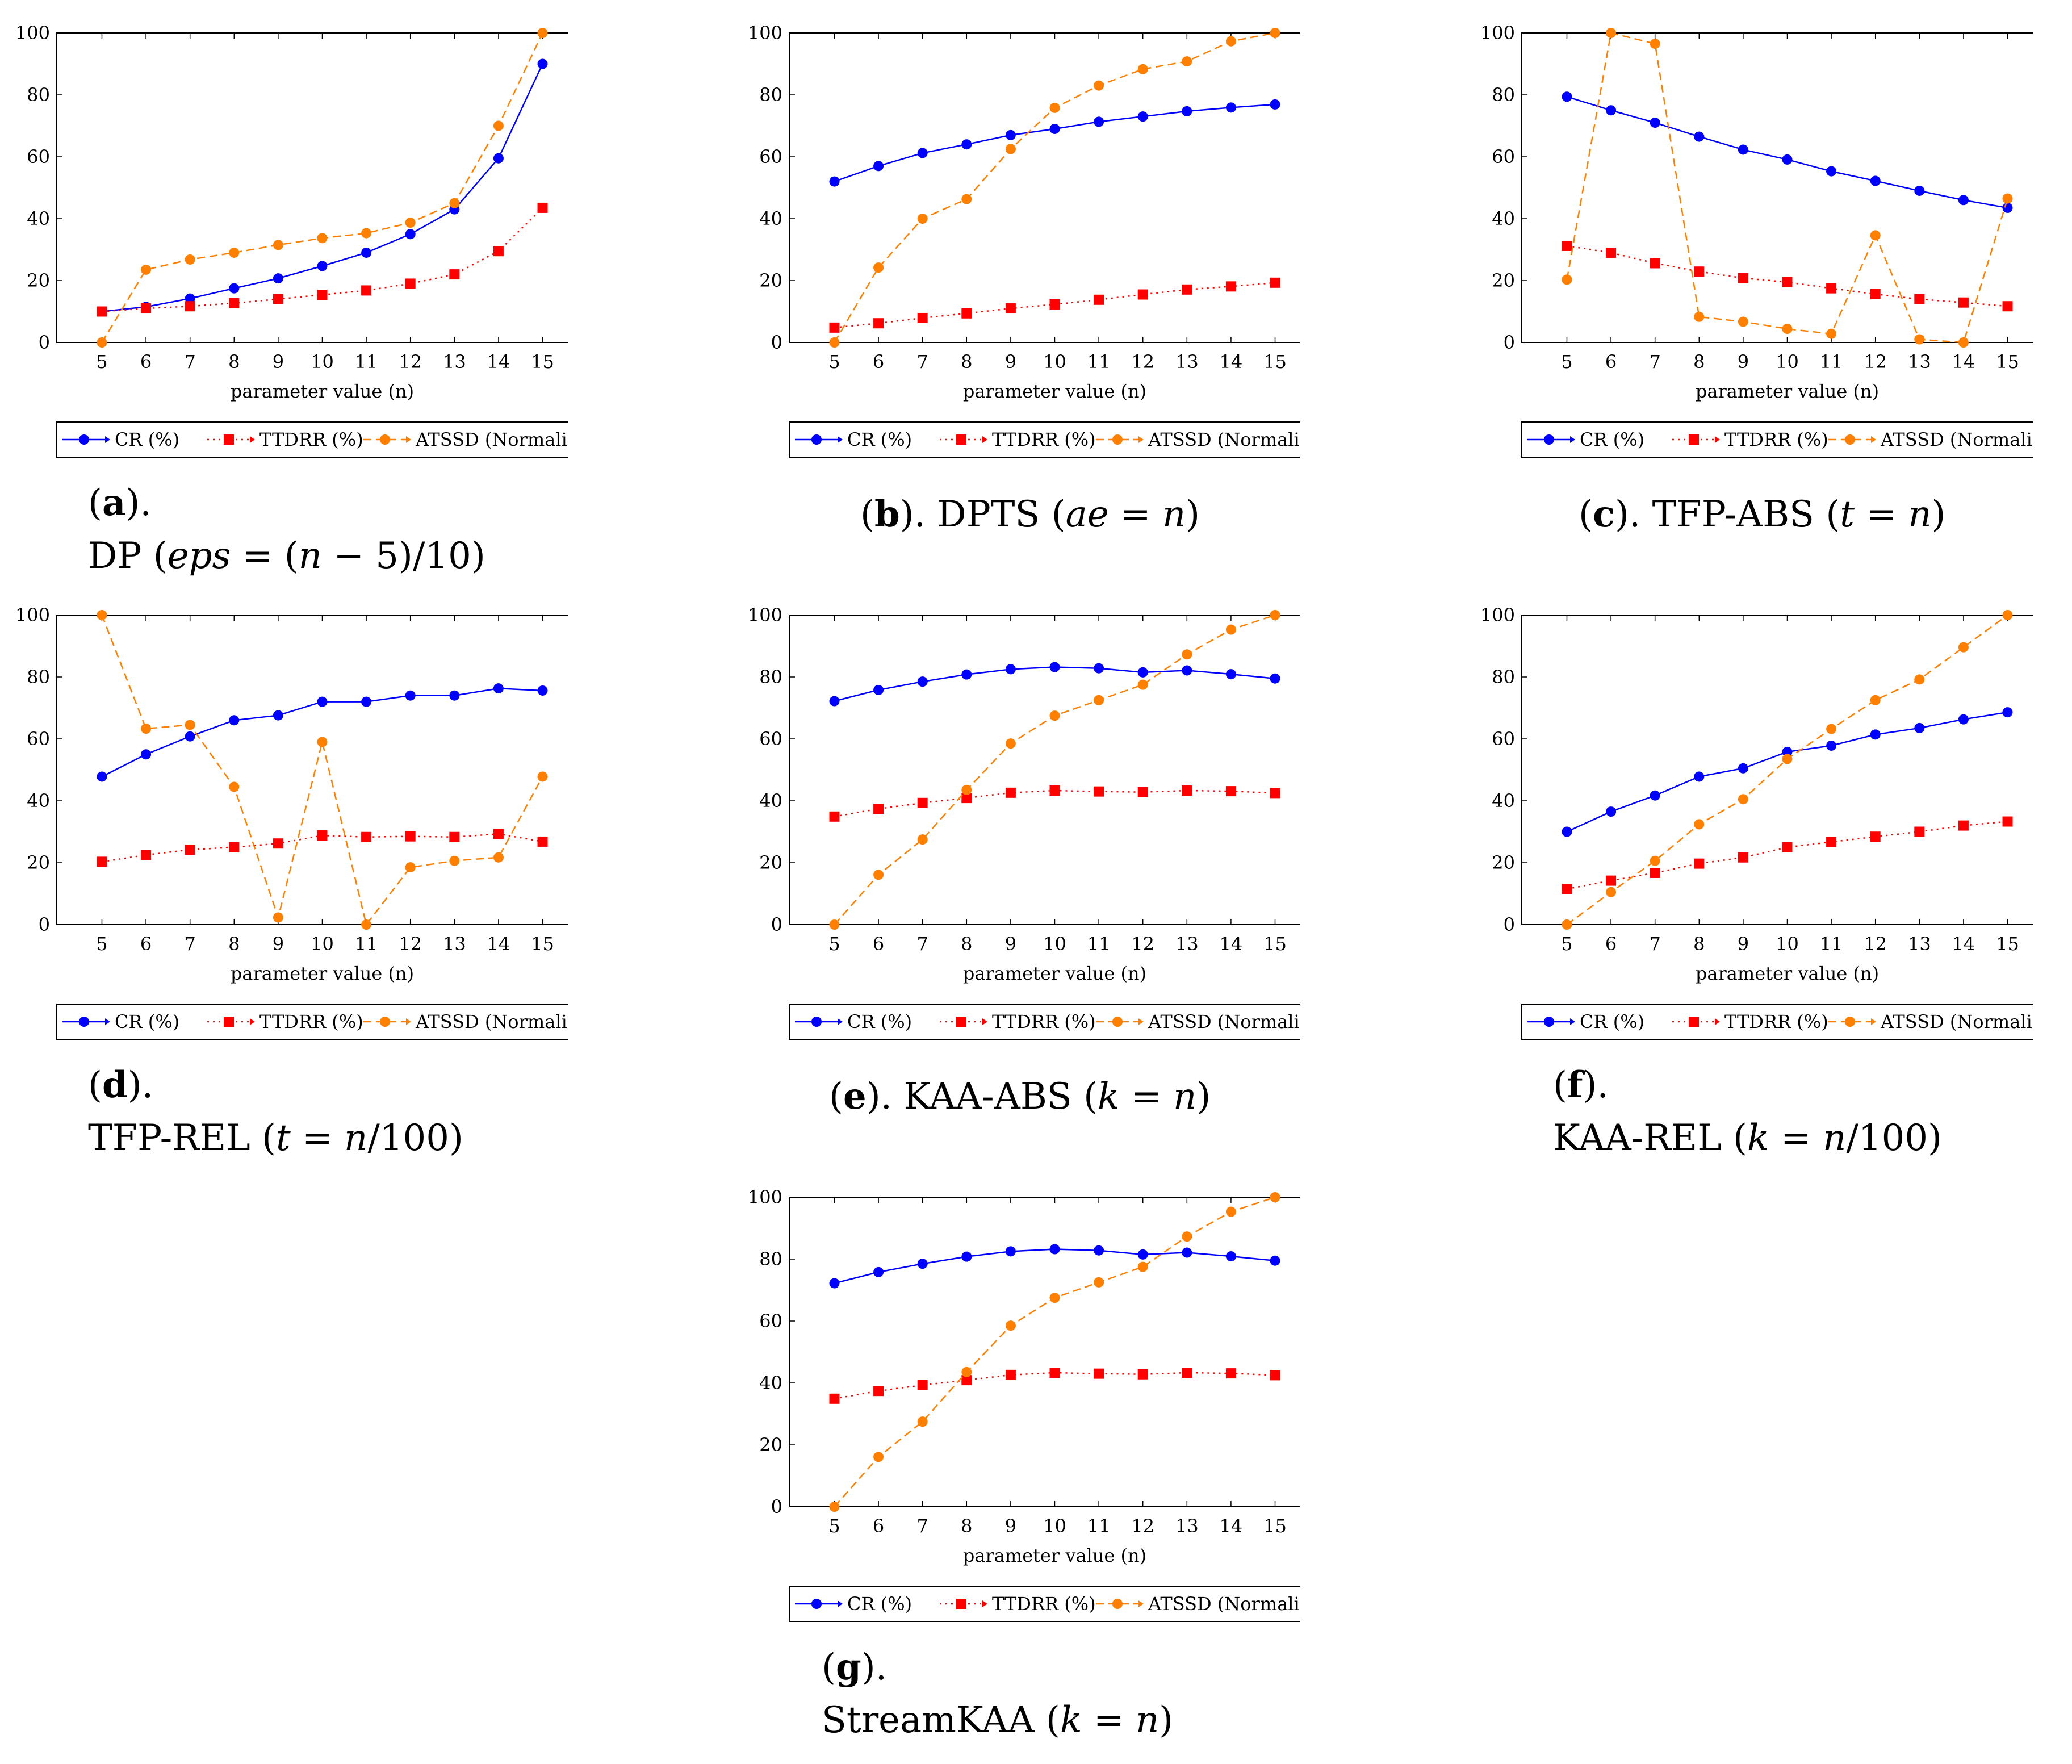  I want to click on caption-c: (c). TFP-ABS (t = n), so click(1763, 514).